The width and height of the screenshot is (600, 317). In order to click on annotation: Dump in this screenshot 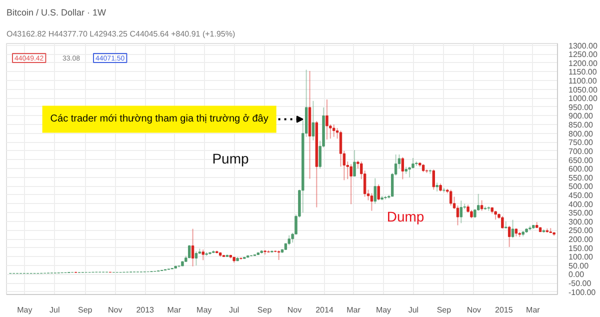, I will do `click(405, 216)`.